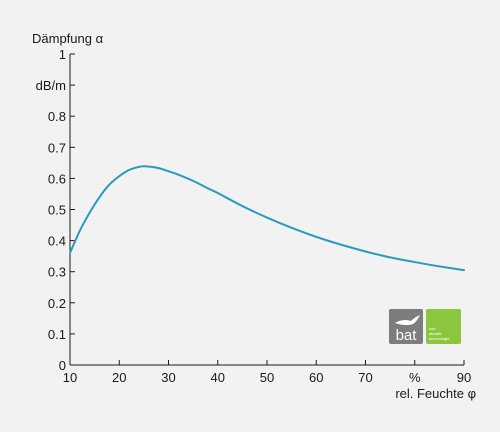  Describe the element at coordinates (51, 85) in the screenshot. I see `y-tick-label: dB/m` at that location.